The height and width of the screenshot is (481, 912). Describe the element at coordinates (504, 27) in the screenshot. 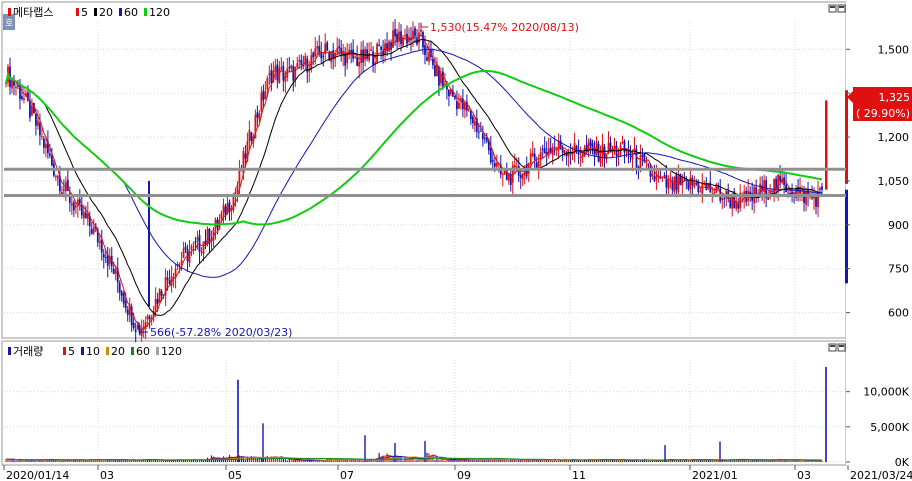

I see `high-label: 1,530(15.47% 2020/08/13)` at that location.